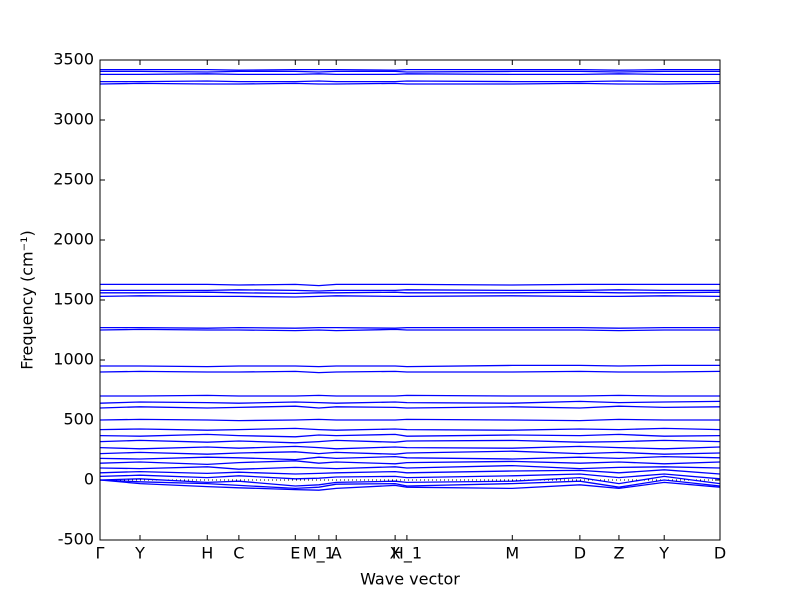 This screenshot has width=800, height=600. Describe the element at coordinates (76, 539) in the screenshot. I see `y-tick-label: -500` at that location.